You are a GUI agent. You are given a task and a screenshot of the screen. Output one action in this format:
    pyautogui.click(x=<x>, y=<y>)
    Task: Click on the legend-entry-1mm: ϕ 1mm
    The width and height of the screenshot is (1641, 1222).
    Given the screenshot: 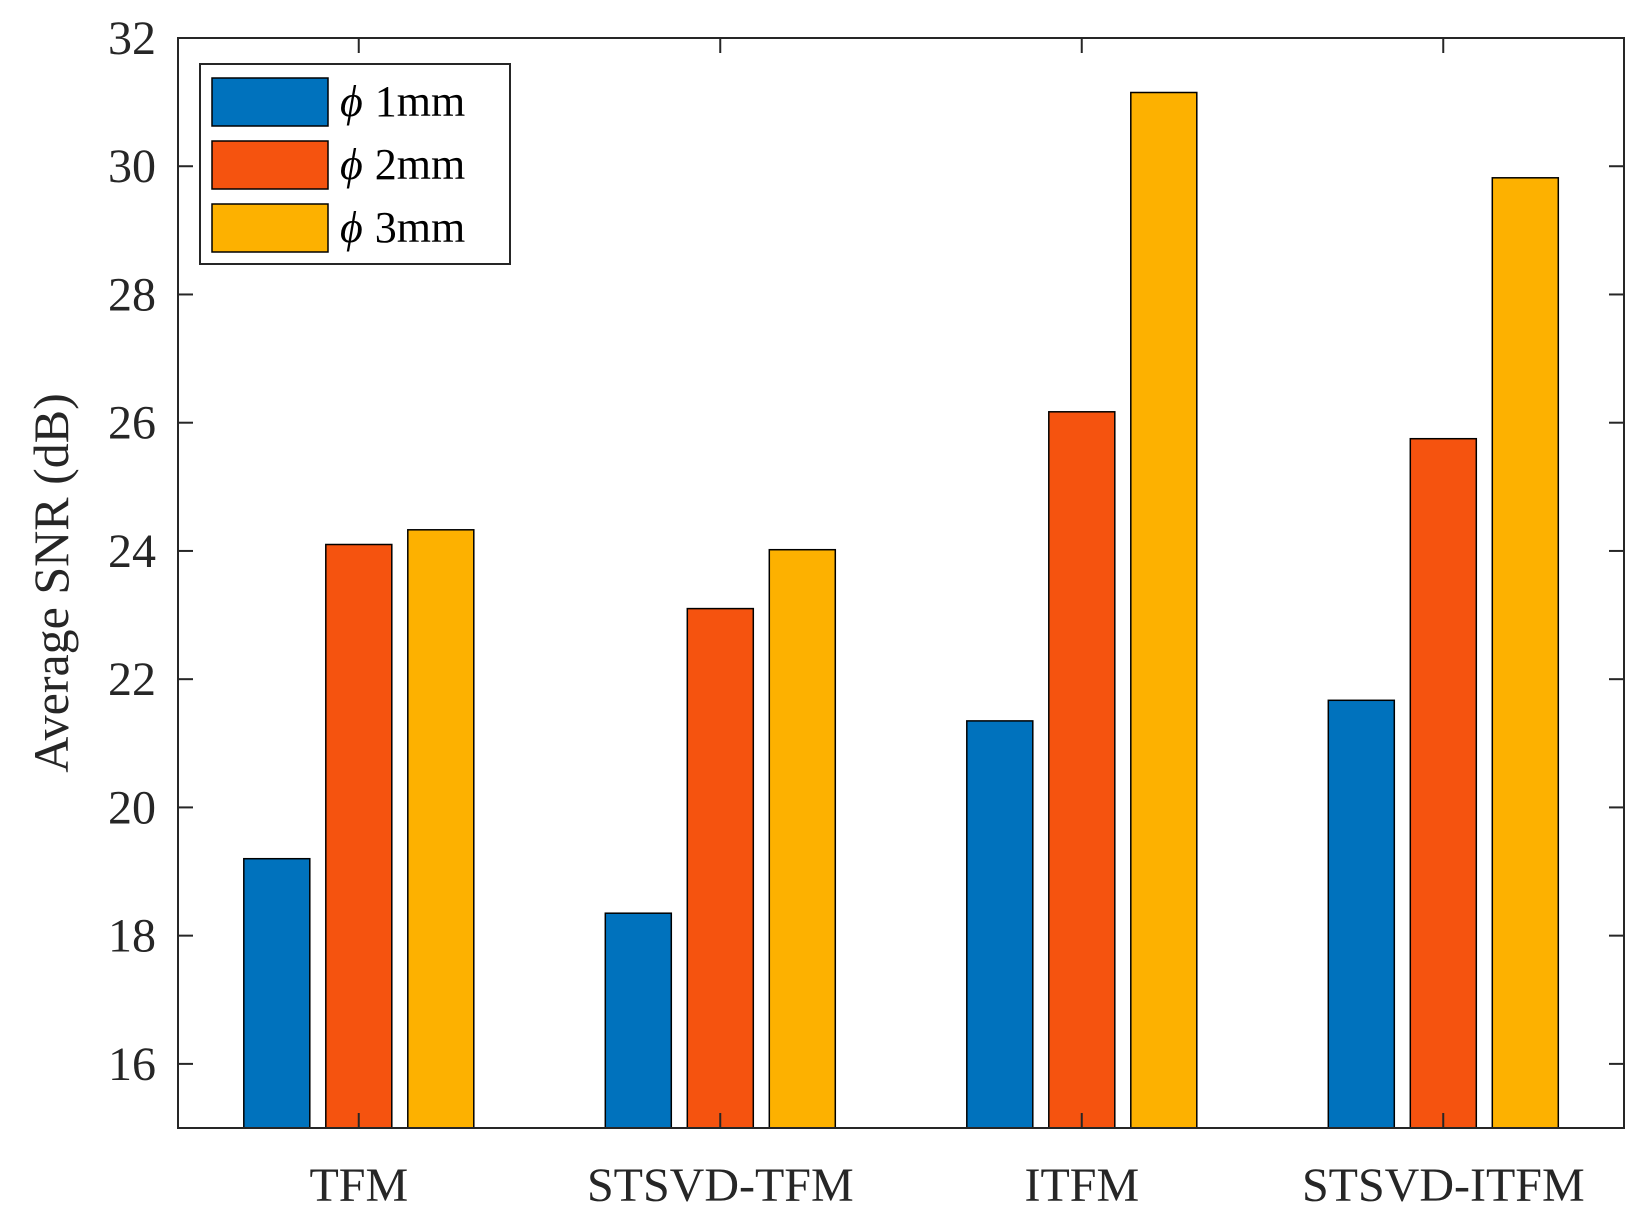 What is the action you would take?
    pyautogui.click(x=402, y=101)
    